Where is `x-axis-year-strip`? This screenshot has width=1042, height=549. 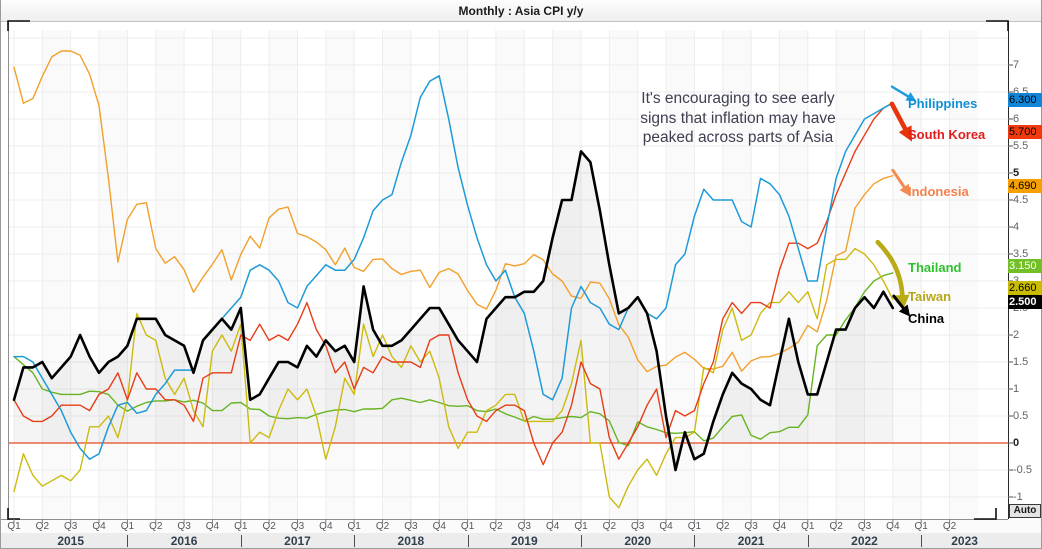 x-axis-year-strip is located at coordinates (521, 540).